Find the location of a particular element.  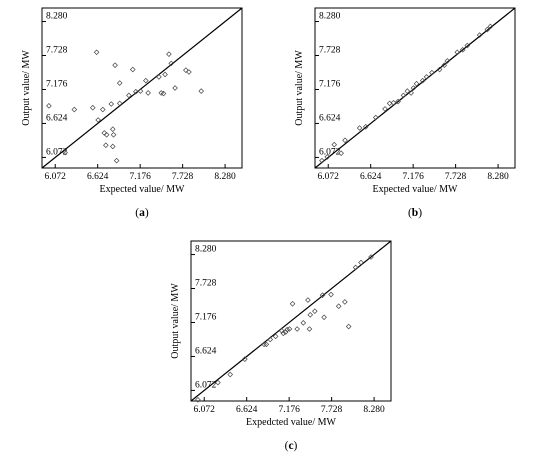

panel-letter: c is located at coordinates (290, 446).